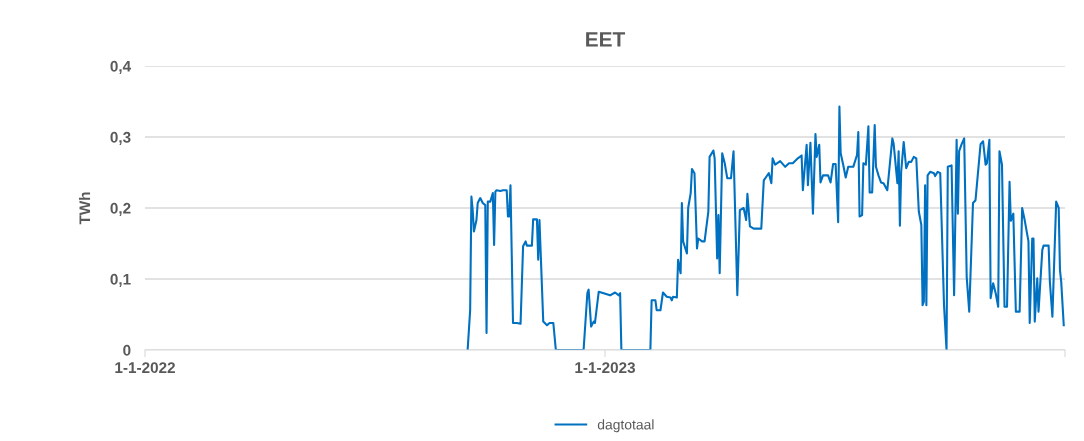 The height and width of the screenshot is (441, 1084). What do you see at coordinates (120, 280) in the screenshot?
I see `y-tick-label: 0,1` at bounding box center [120, 280].